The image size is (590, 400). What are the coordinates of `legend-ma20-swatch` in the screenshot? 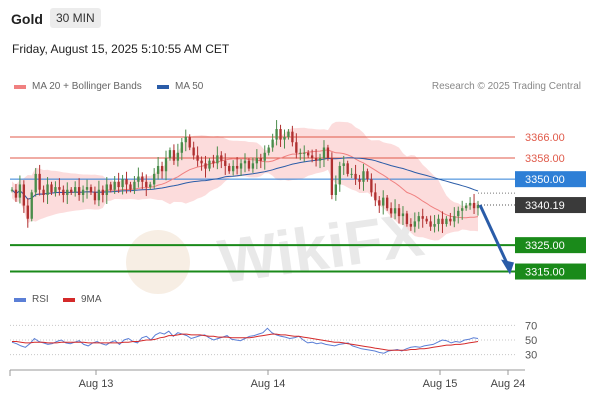 It's located at (20, 86).